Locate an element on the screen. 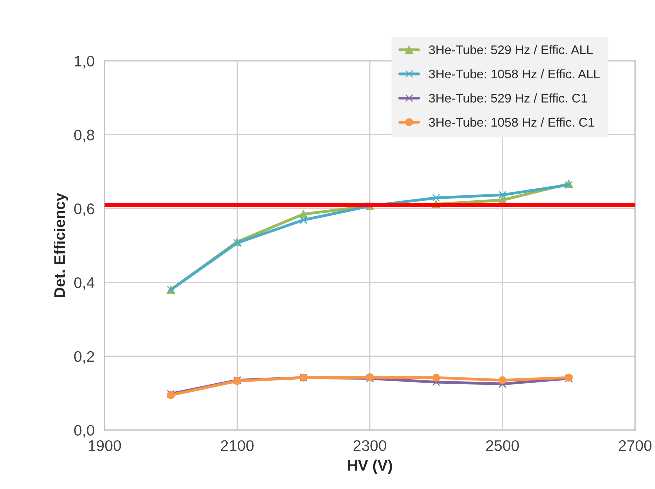 This screenshot has width=655, height=489. legend-label: 3He-Tube: 529 Hz / Effic. C1 is located at coordinates (508, 98).